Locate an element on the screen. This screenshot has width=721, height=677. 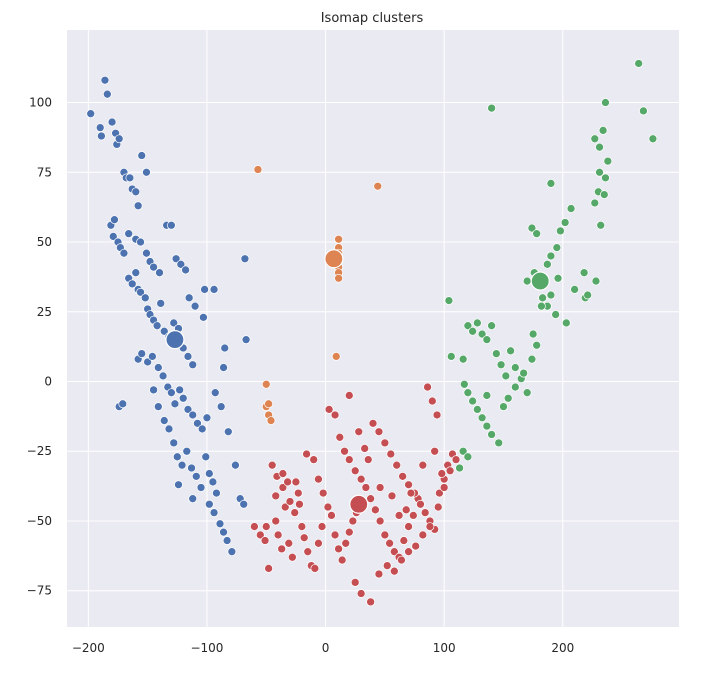
x-tick-label: 100 is located at coordinates (444, 648).